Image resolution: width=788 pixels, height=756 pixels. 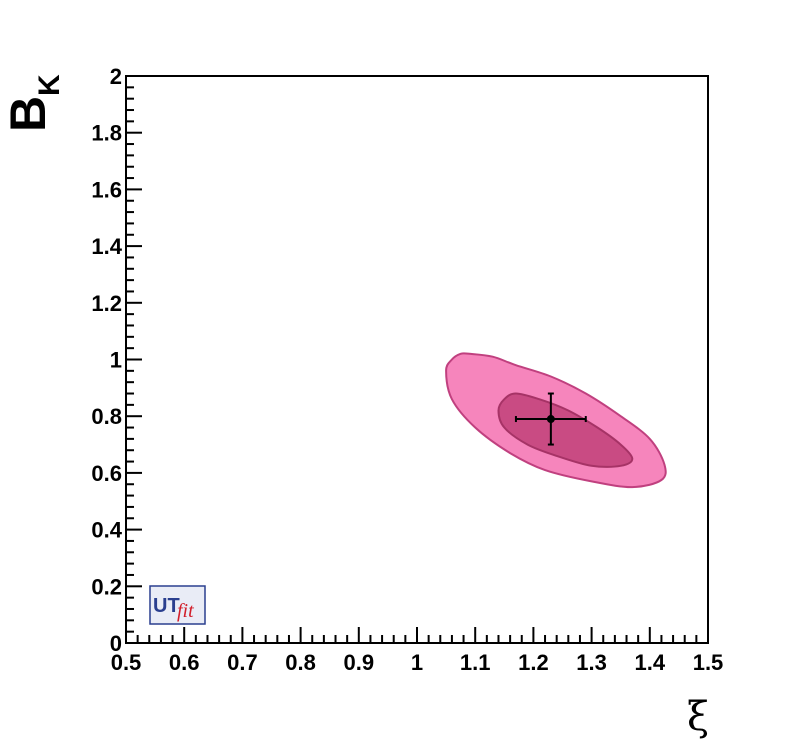 What do you see at coordinates (166, 606) in the screenshot?
I see `utfit-logo-ut: UT` at bounding box center [166, 606].